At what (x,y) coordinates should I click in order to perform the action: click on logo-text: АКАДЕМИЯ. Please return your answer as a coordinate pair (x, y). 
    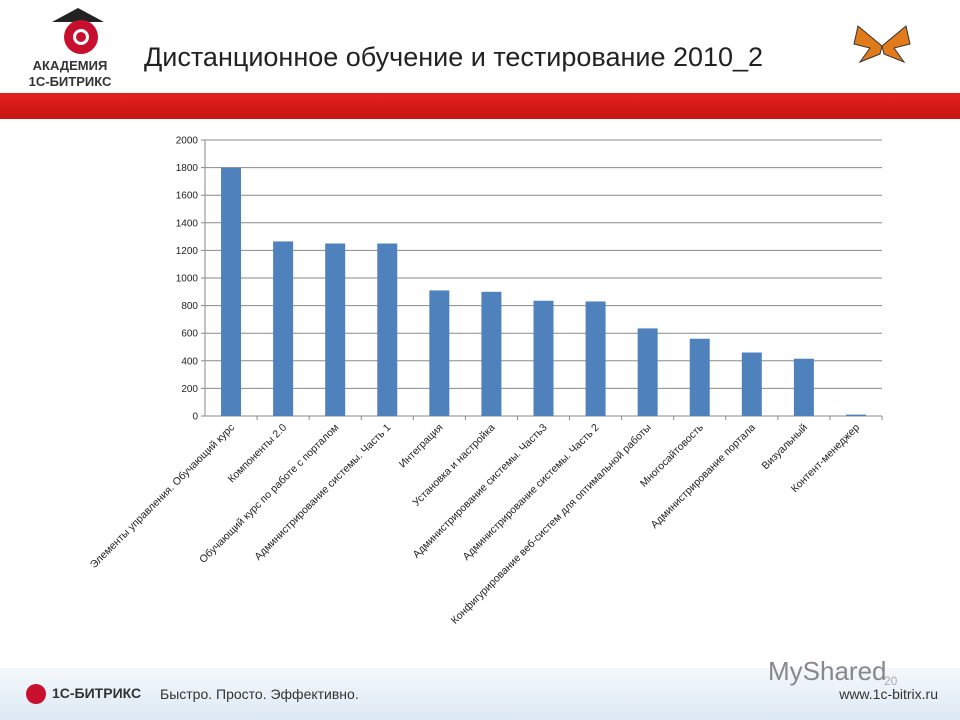
    Looking at the image, I should click on (70, 65).